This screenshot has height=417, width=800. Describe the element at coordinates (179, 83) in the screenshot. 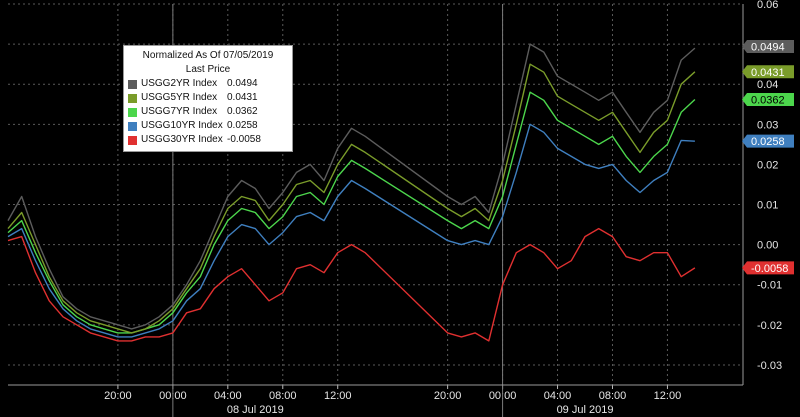

I see `legend-series-name: USGG2YR Index` at that location.